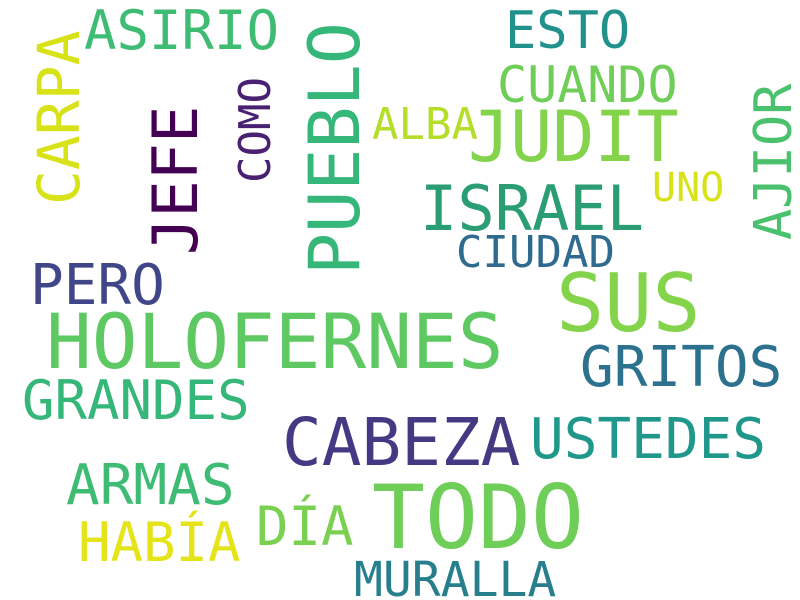 The height and width of the screenshot is (600, 800). What do you see at coordinates (335, 148) in the screenshot?
I see `word-pueblo: PUEBLO` at bounding box center [335, 148].